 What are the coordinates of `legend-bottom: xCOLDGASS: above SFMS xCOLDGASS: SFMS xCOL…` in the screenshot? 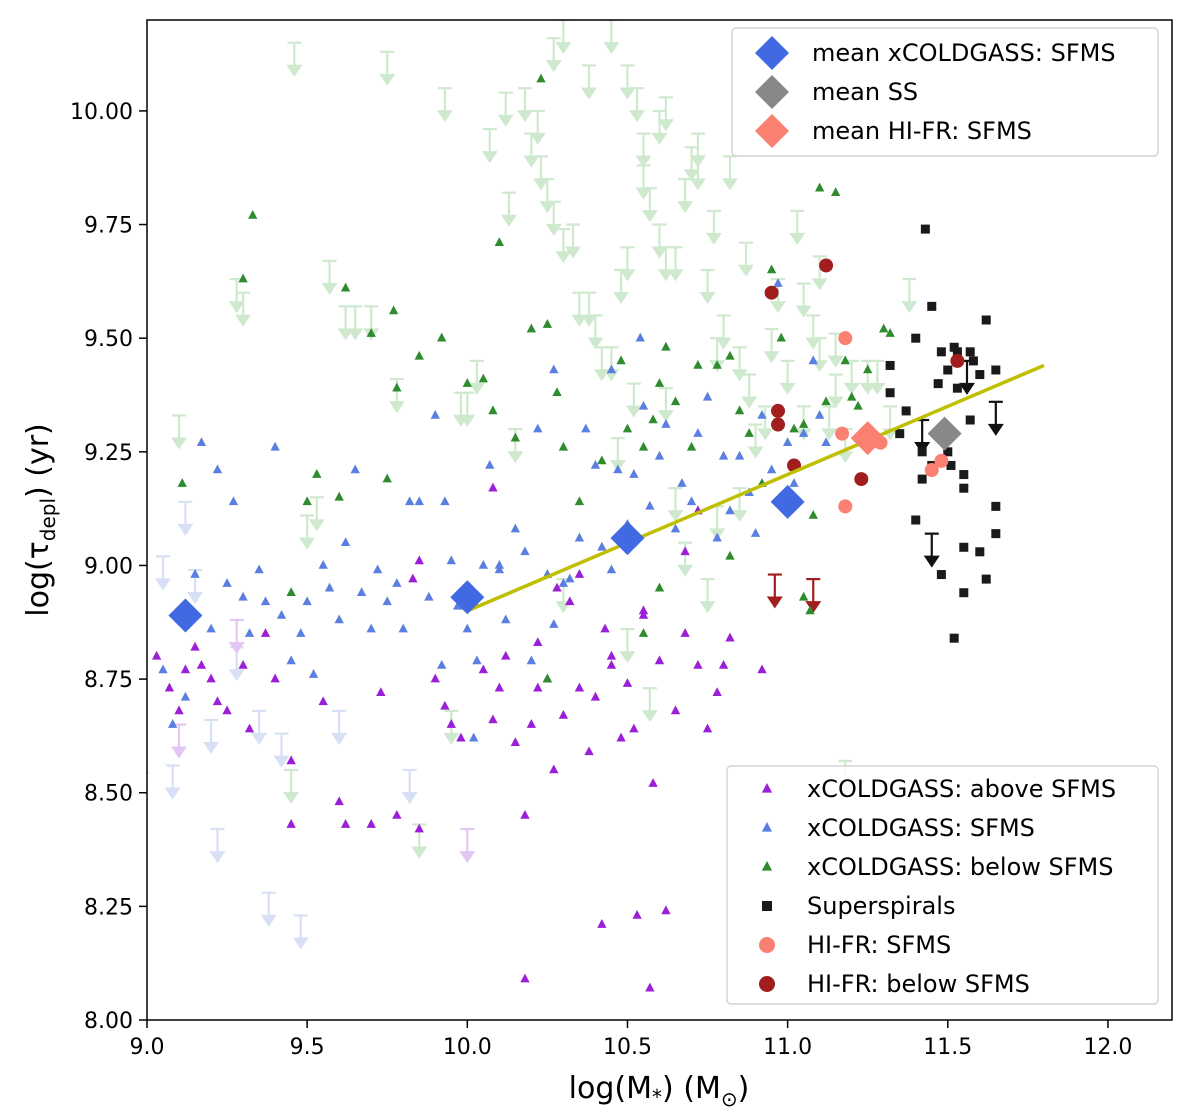 It's located at (942, 885).